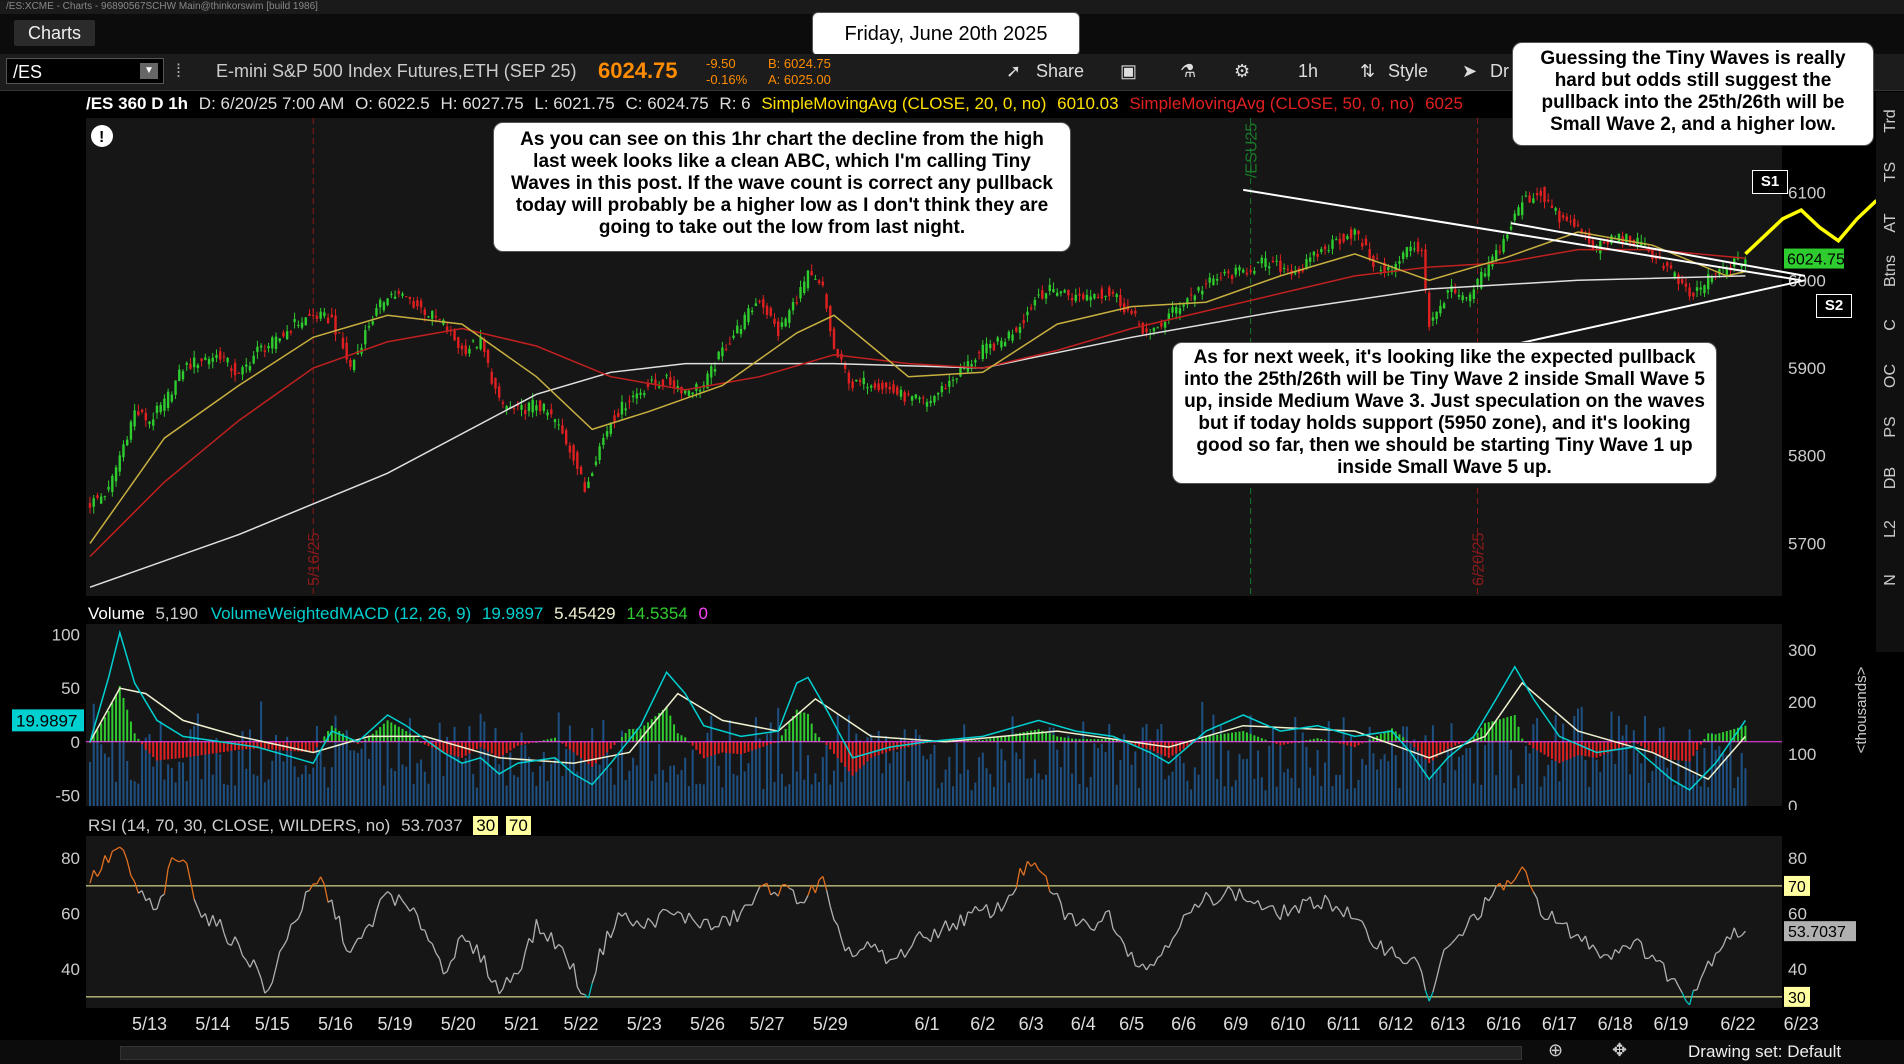 The height and width of the screenshot is (1064, 1904). Describe the element at coordinates (1188, 71) in the screenshot. I see `flask-icon: ⚗` at that location.